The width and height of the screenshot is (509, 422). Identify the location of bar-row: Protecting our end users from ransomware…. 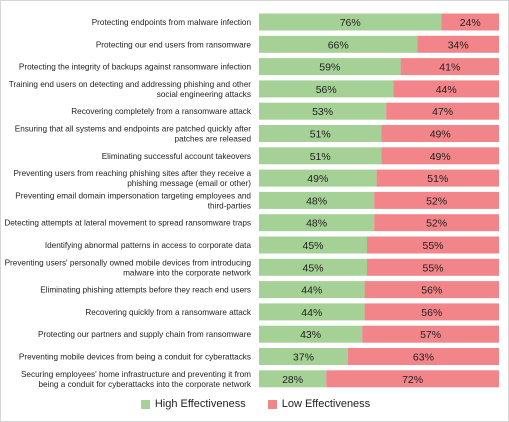
(297, 44).